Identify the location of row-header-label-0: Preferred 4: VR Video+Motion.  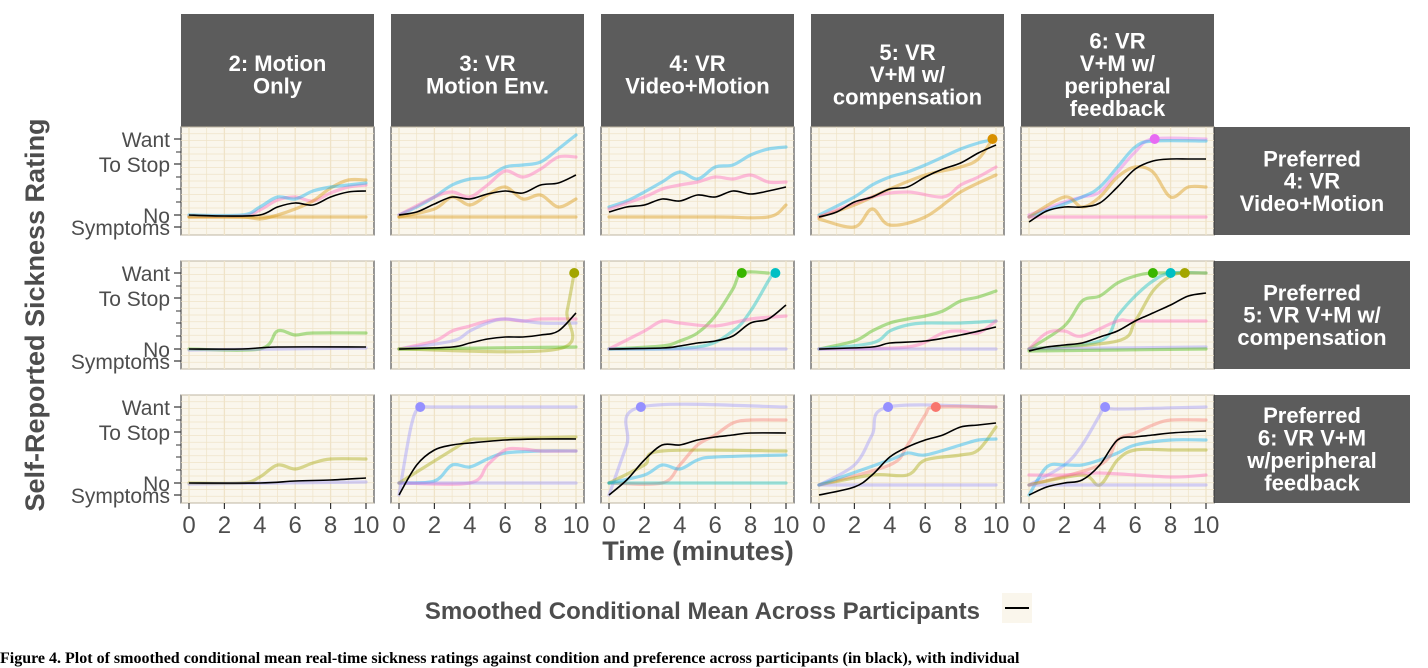
(1312, 181).